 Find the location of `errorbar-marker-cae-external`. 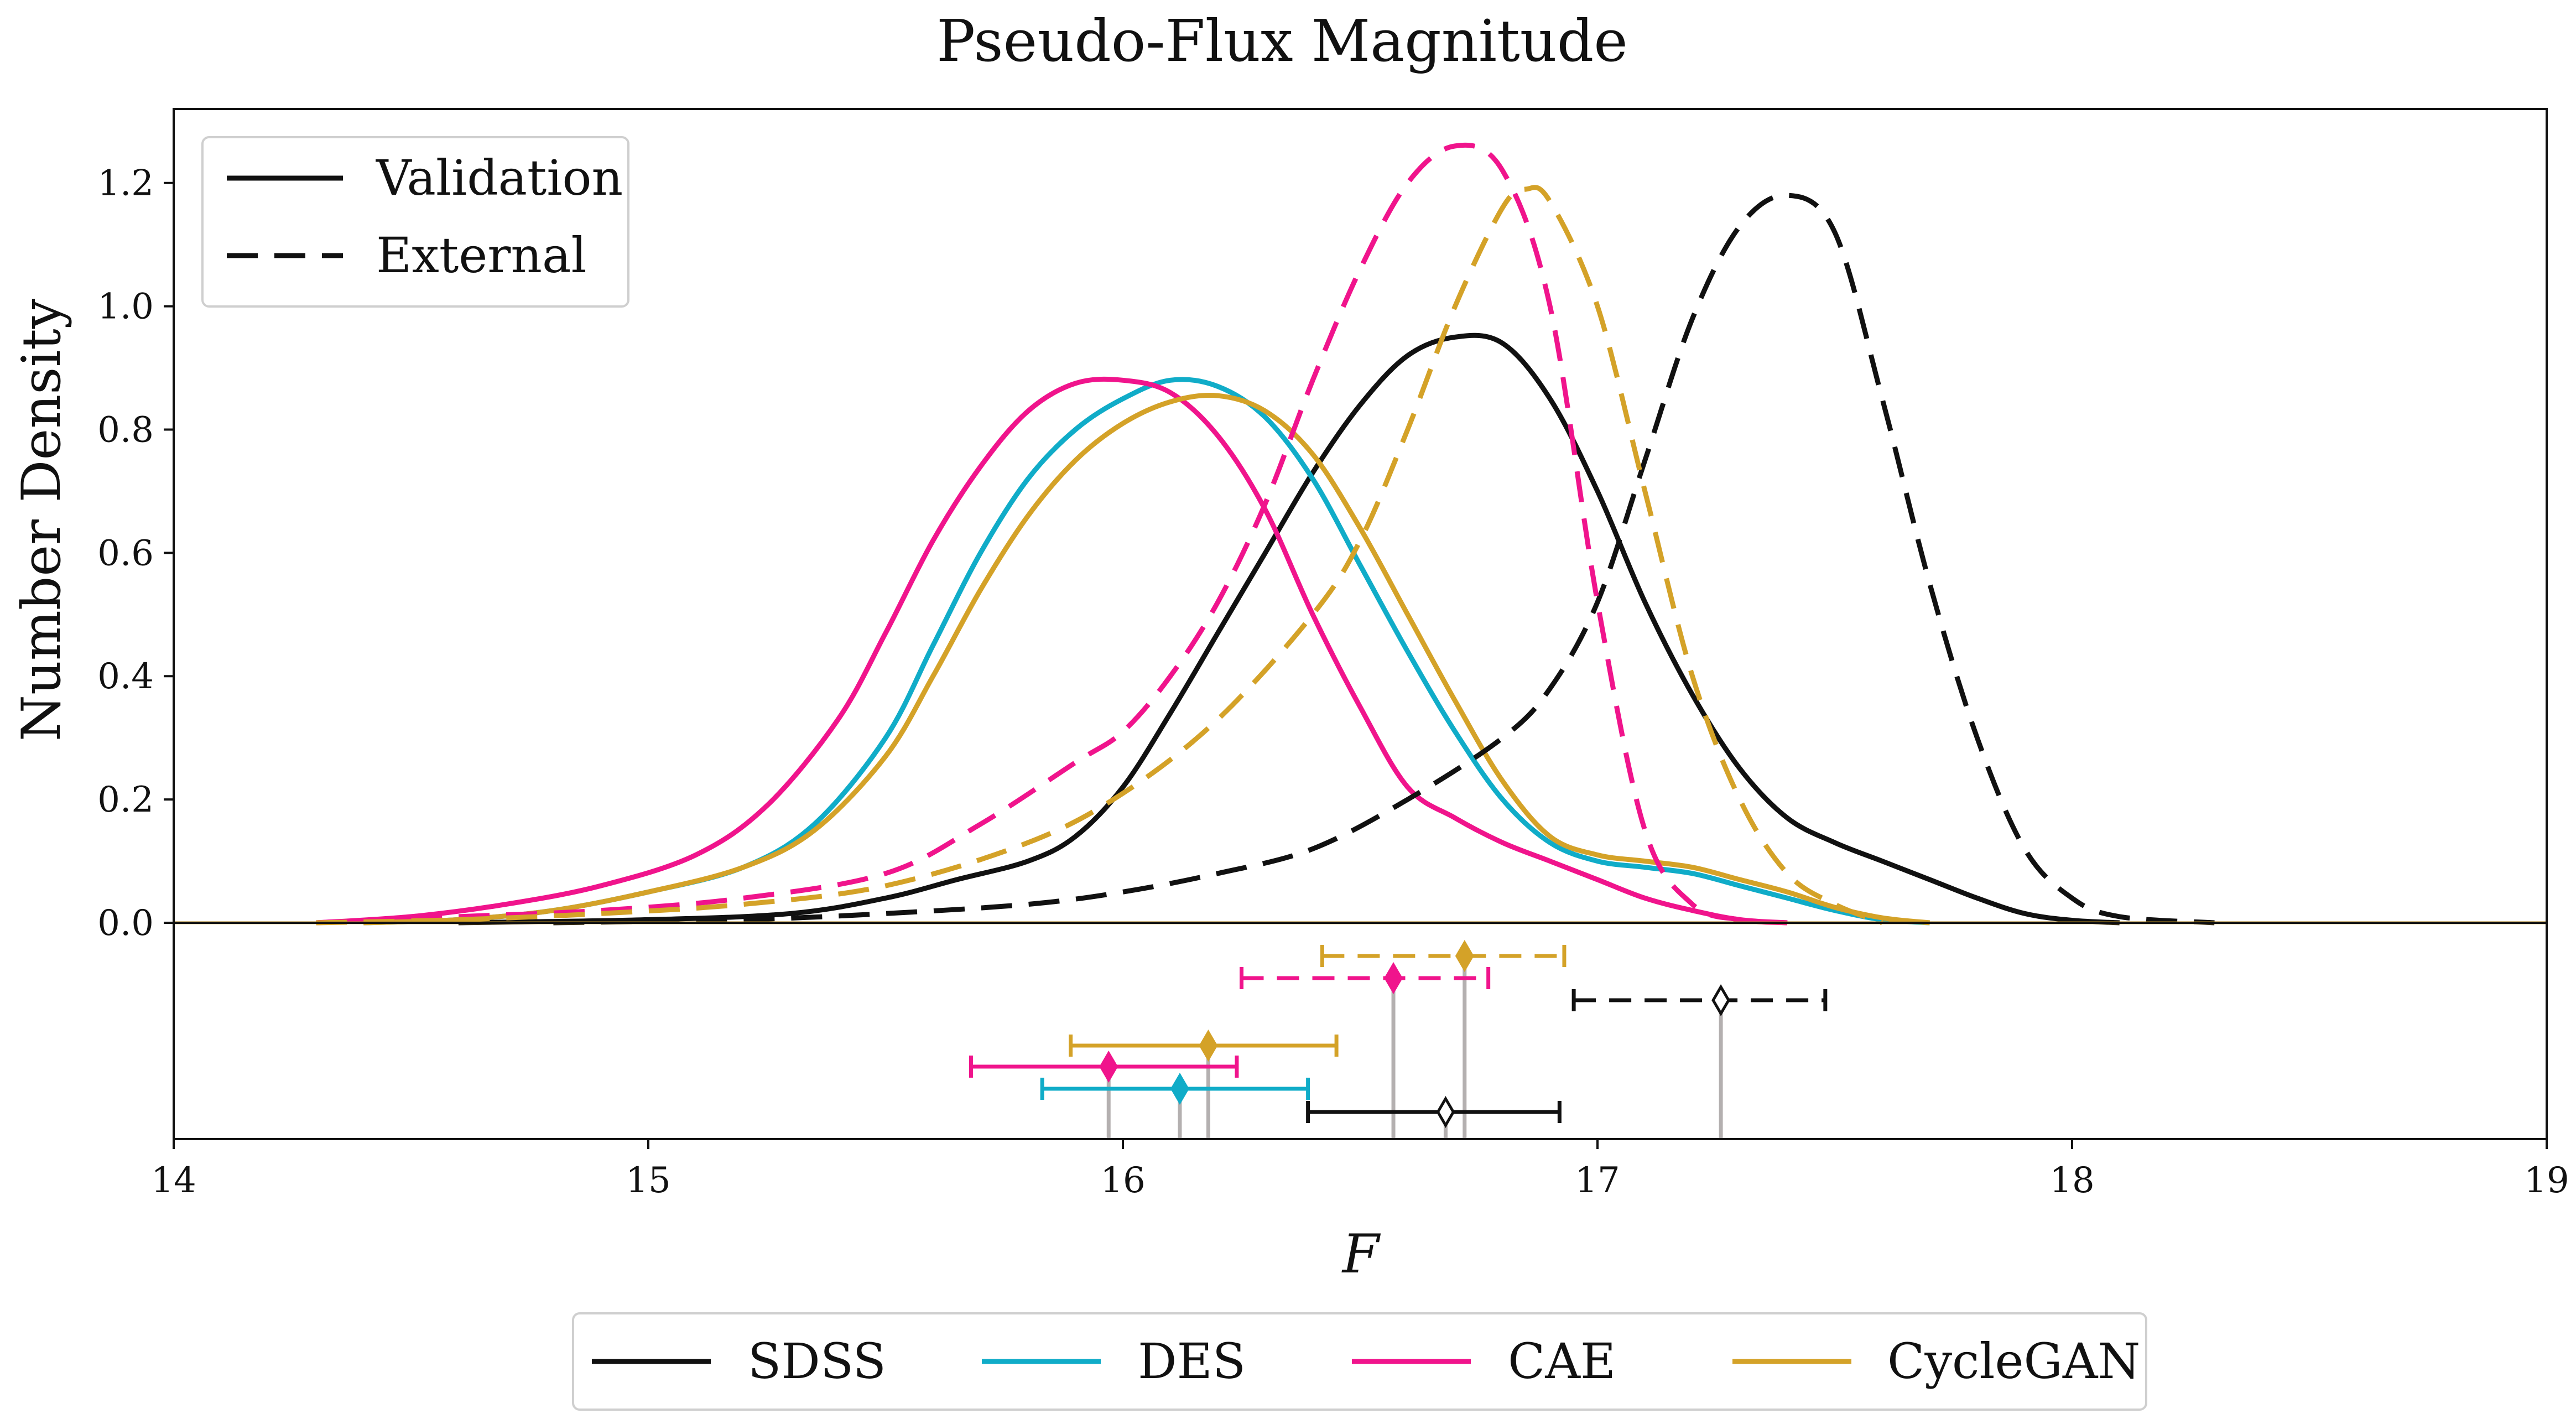

errorbar-marker-cae-external is located at coordinates (1393, 978).